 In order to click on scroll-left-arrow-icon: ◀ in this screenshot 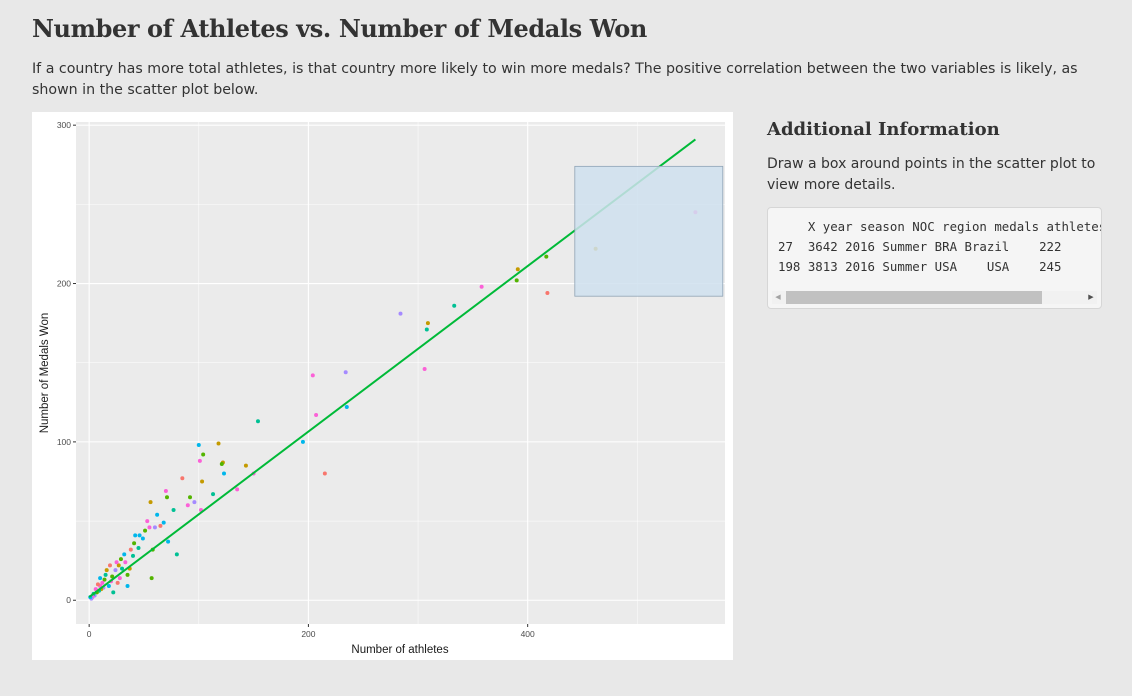, I will do `click(778, 297)`.